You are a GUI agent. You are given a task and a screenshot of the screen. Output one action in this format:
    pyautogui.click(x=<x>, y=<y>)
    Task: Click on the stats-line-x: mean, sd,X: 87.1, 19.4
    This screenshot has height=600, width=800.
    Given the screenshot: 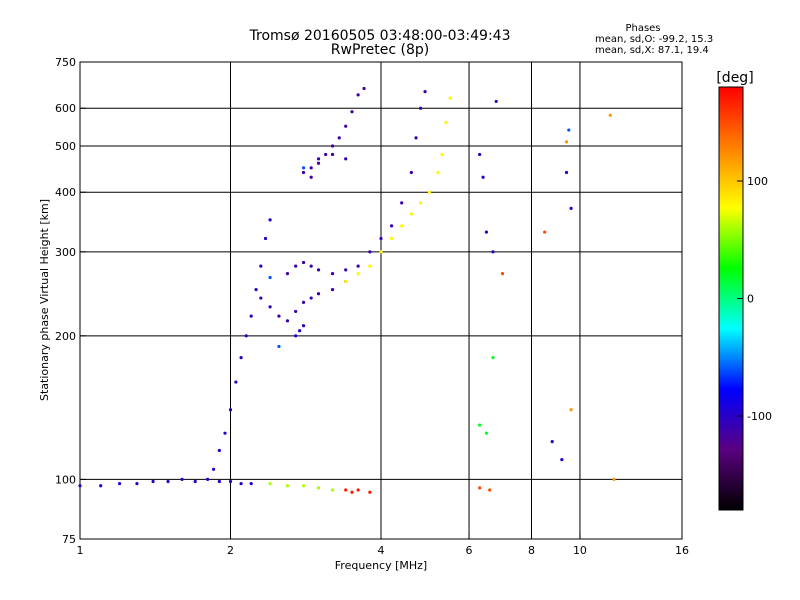 What is the action you would take?
    pyautogui.click(x=652, y=50)
    